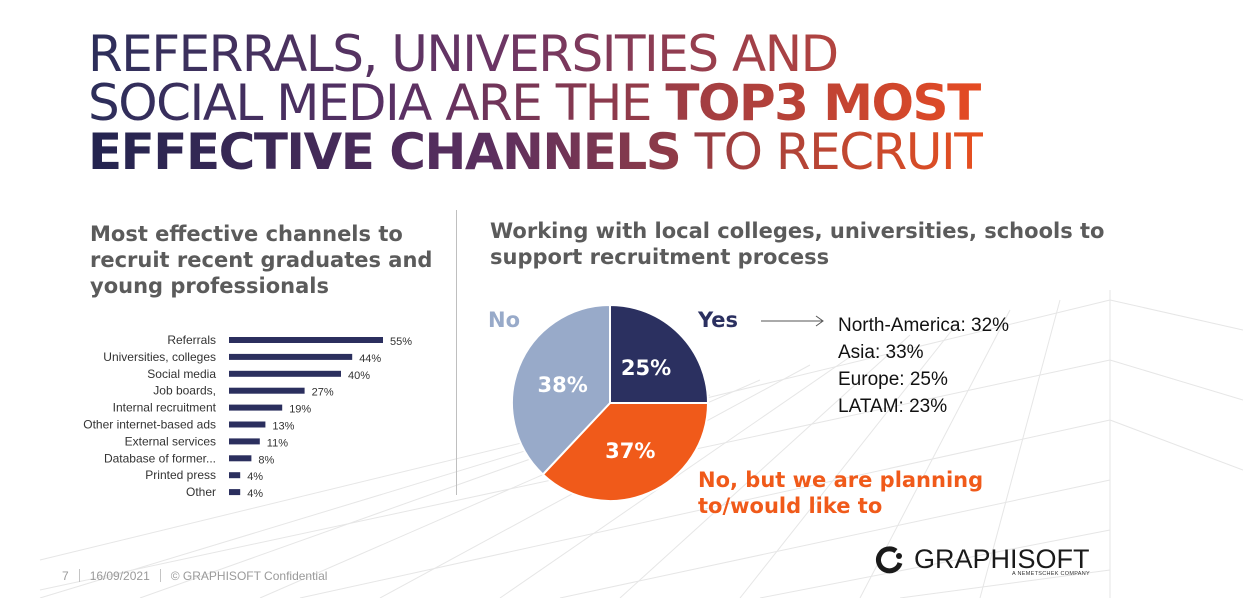  What do you see at coordinates (562, 385) in the screenshot?
I see `pie-slice-label: 38%` at bounding box center [562, 385].